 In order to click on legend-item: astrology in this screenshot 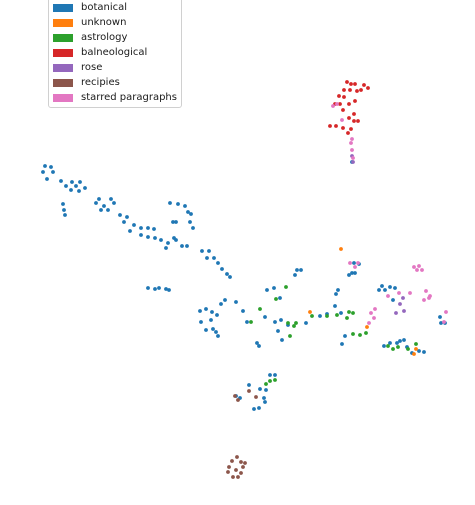, I will do `click(90, 37)`.